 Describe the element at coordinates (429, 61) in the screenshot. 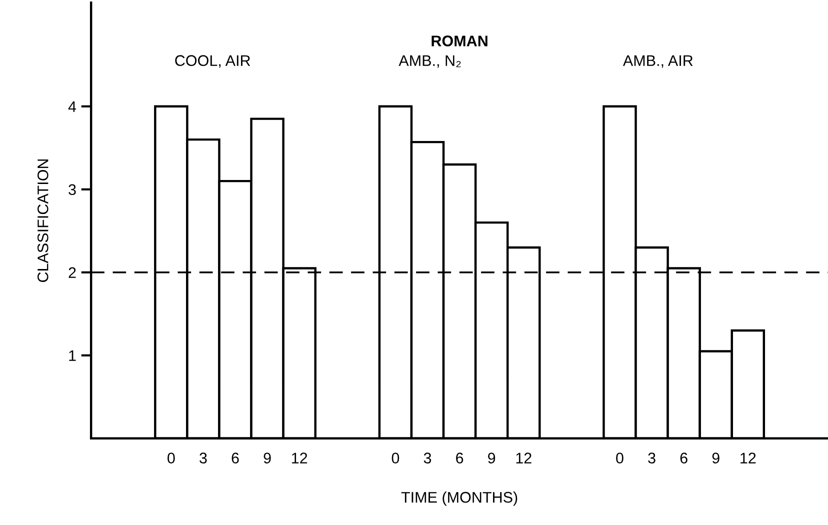

I see `annotation: AMB., N₂` at that location.